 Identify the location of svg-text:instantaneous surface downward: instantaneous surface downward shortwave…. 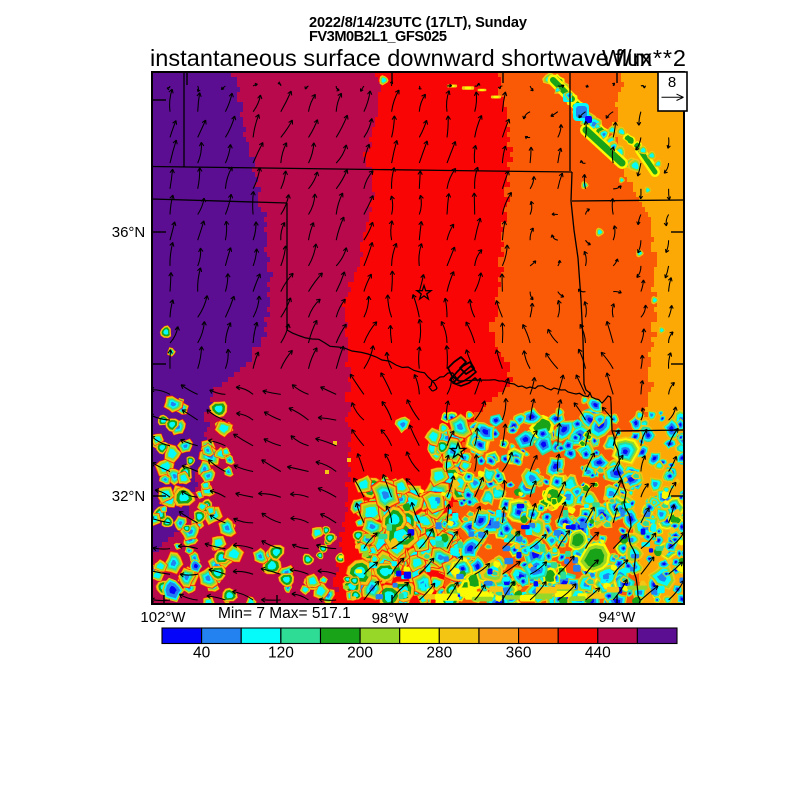
(401, 58).